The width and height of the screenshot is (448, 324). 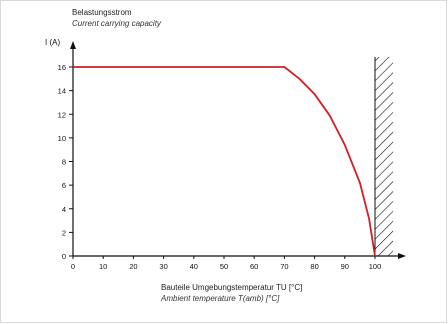 I want to click on x-tick-label-90: 90, so click(x=345, y=266).